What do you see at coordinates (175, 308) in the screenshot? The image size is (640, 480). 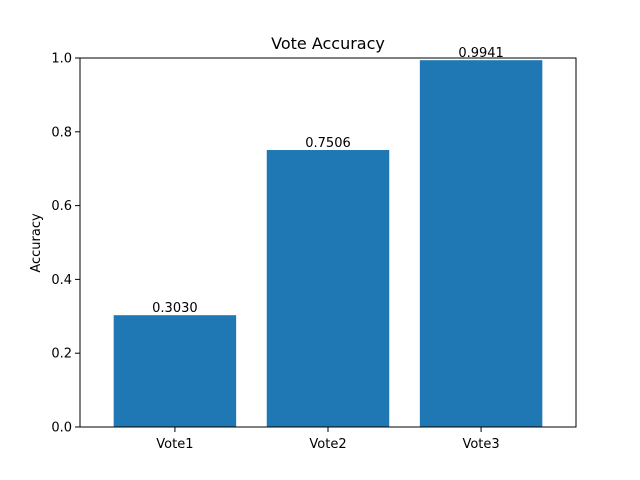 I see `value-label-vote1: 0.3030` at bounding box center [175, 308].